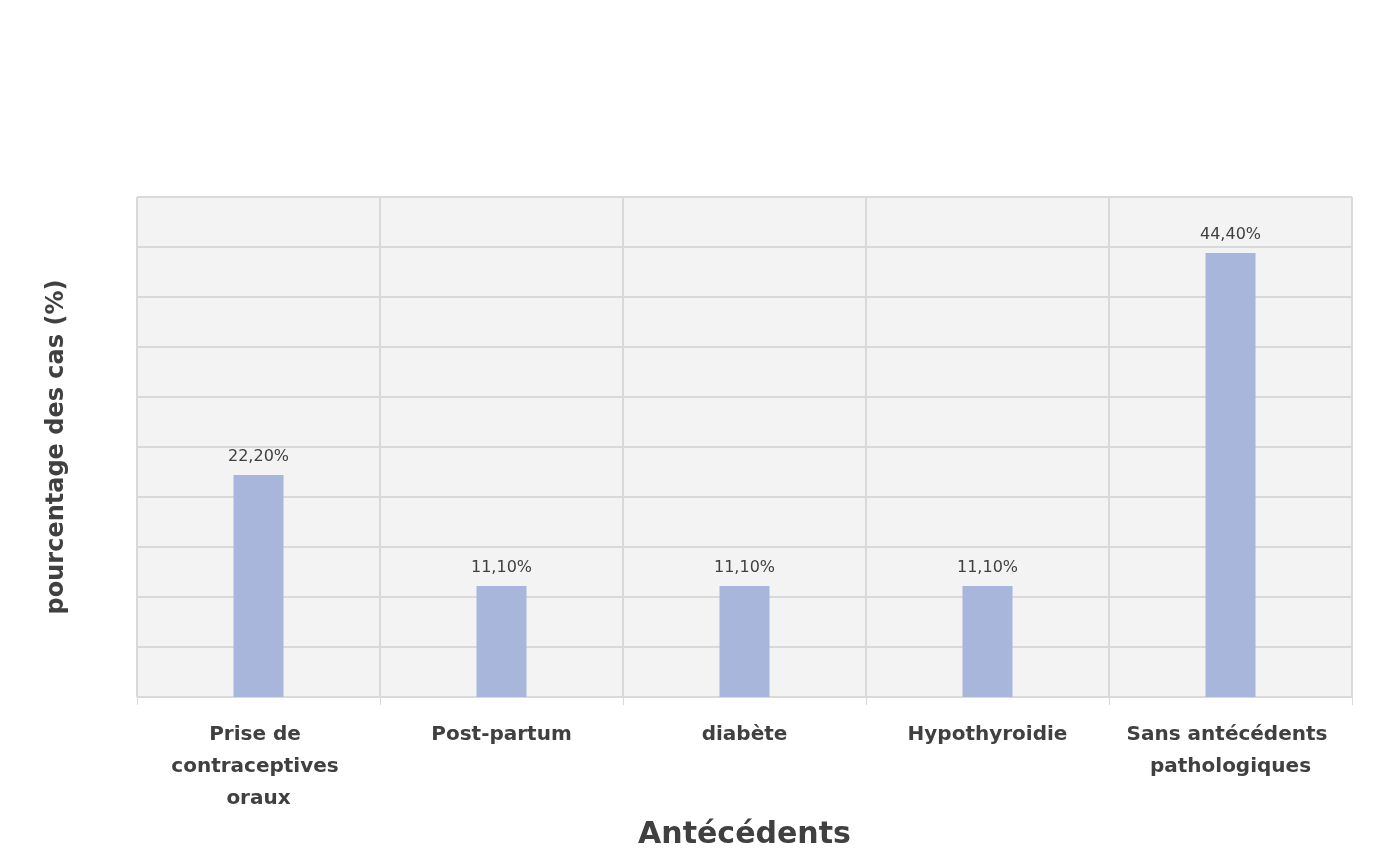 This screenshot has width=1390, height=855. Describe the element at coordinates (744, 733) in the screenshot. I see `x-tick-label: diabète` at that location.